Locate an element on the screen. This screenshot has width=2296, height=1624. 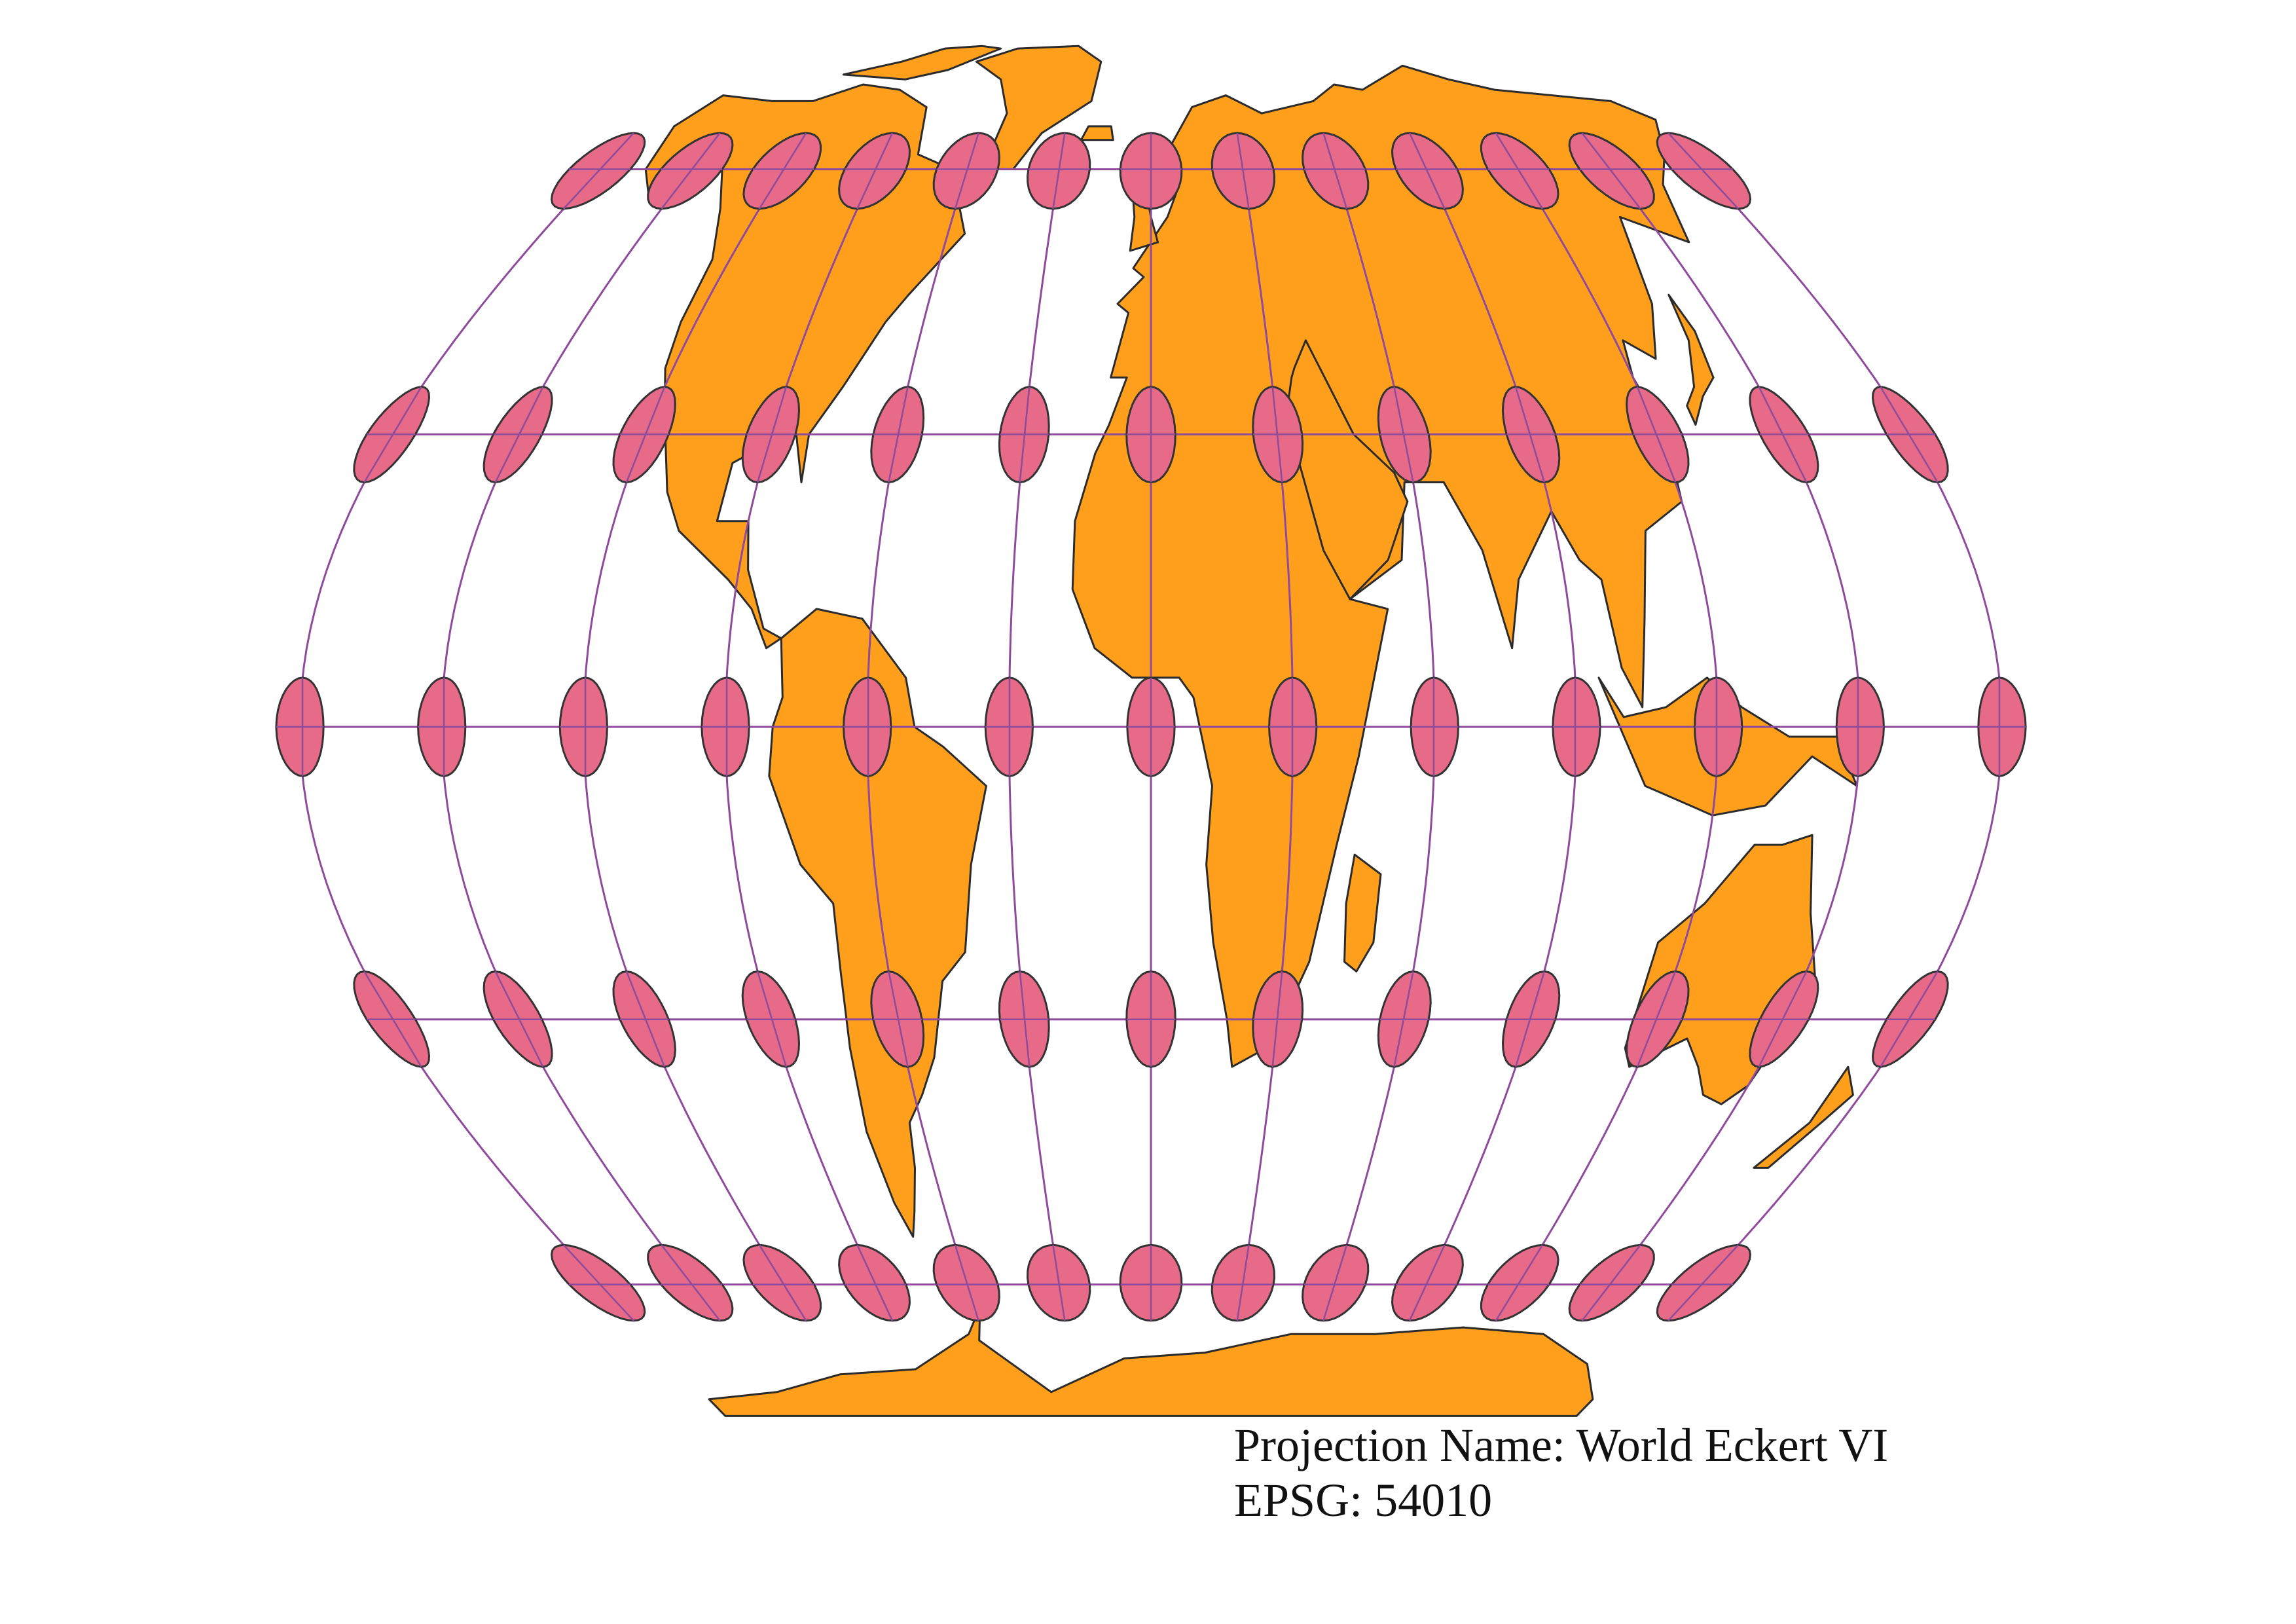
land-madagascar is located at coordinates (1362, 912).